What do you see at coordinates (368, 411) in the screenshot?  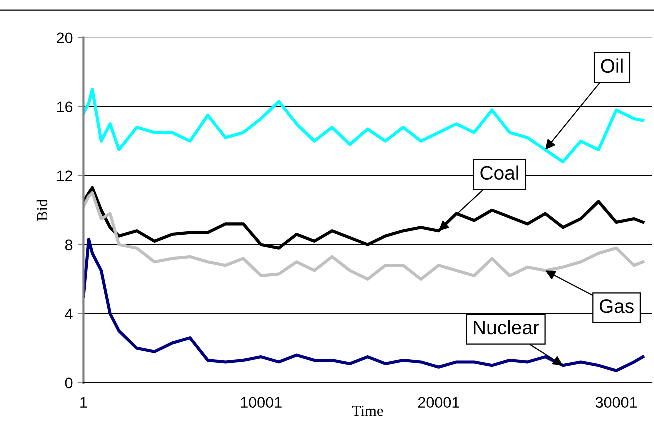 I see `x-axis-title: Time` at bounding box center [368, 411].